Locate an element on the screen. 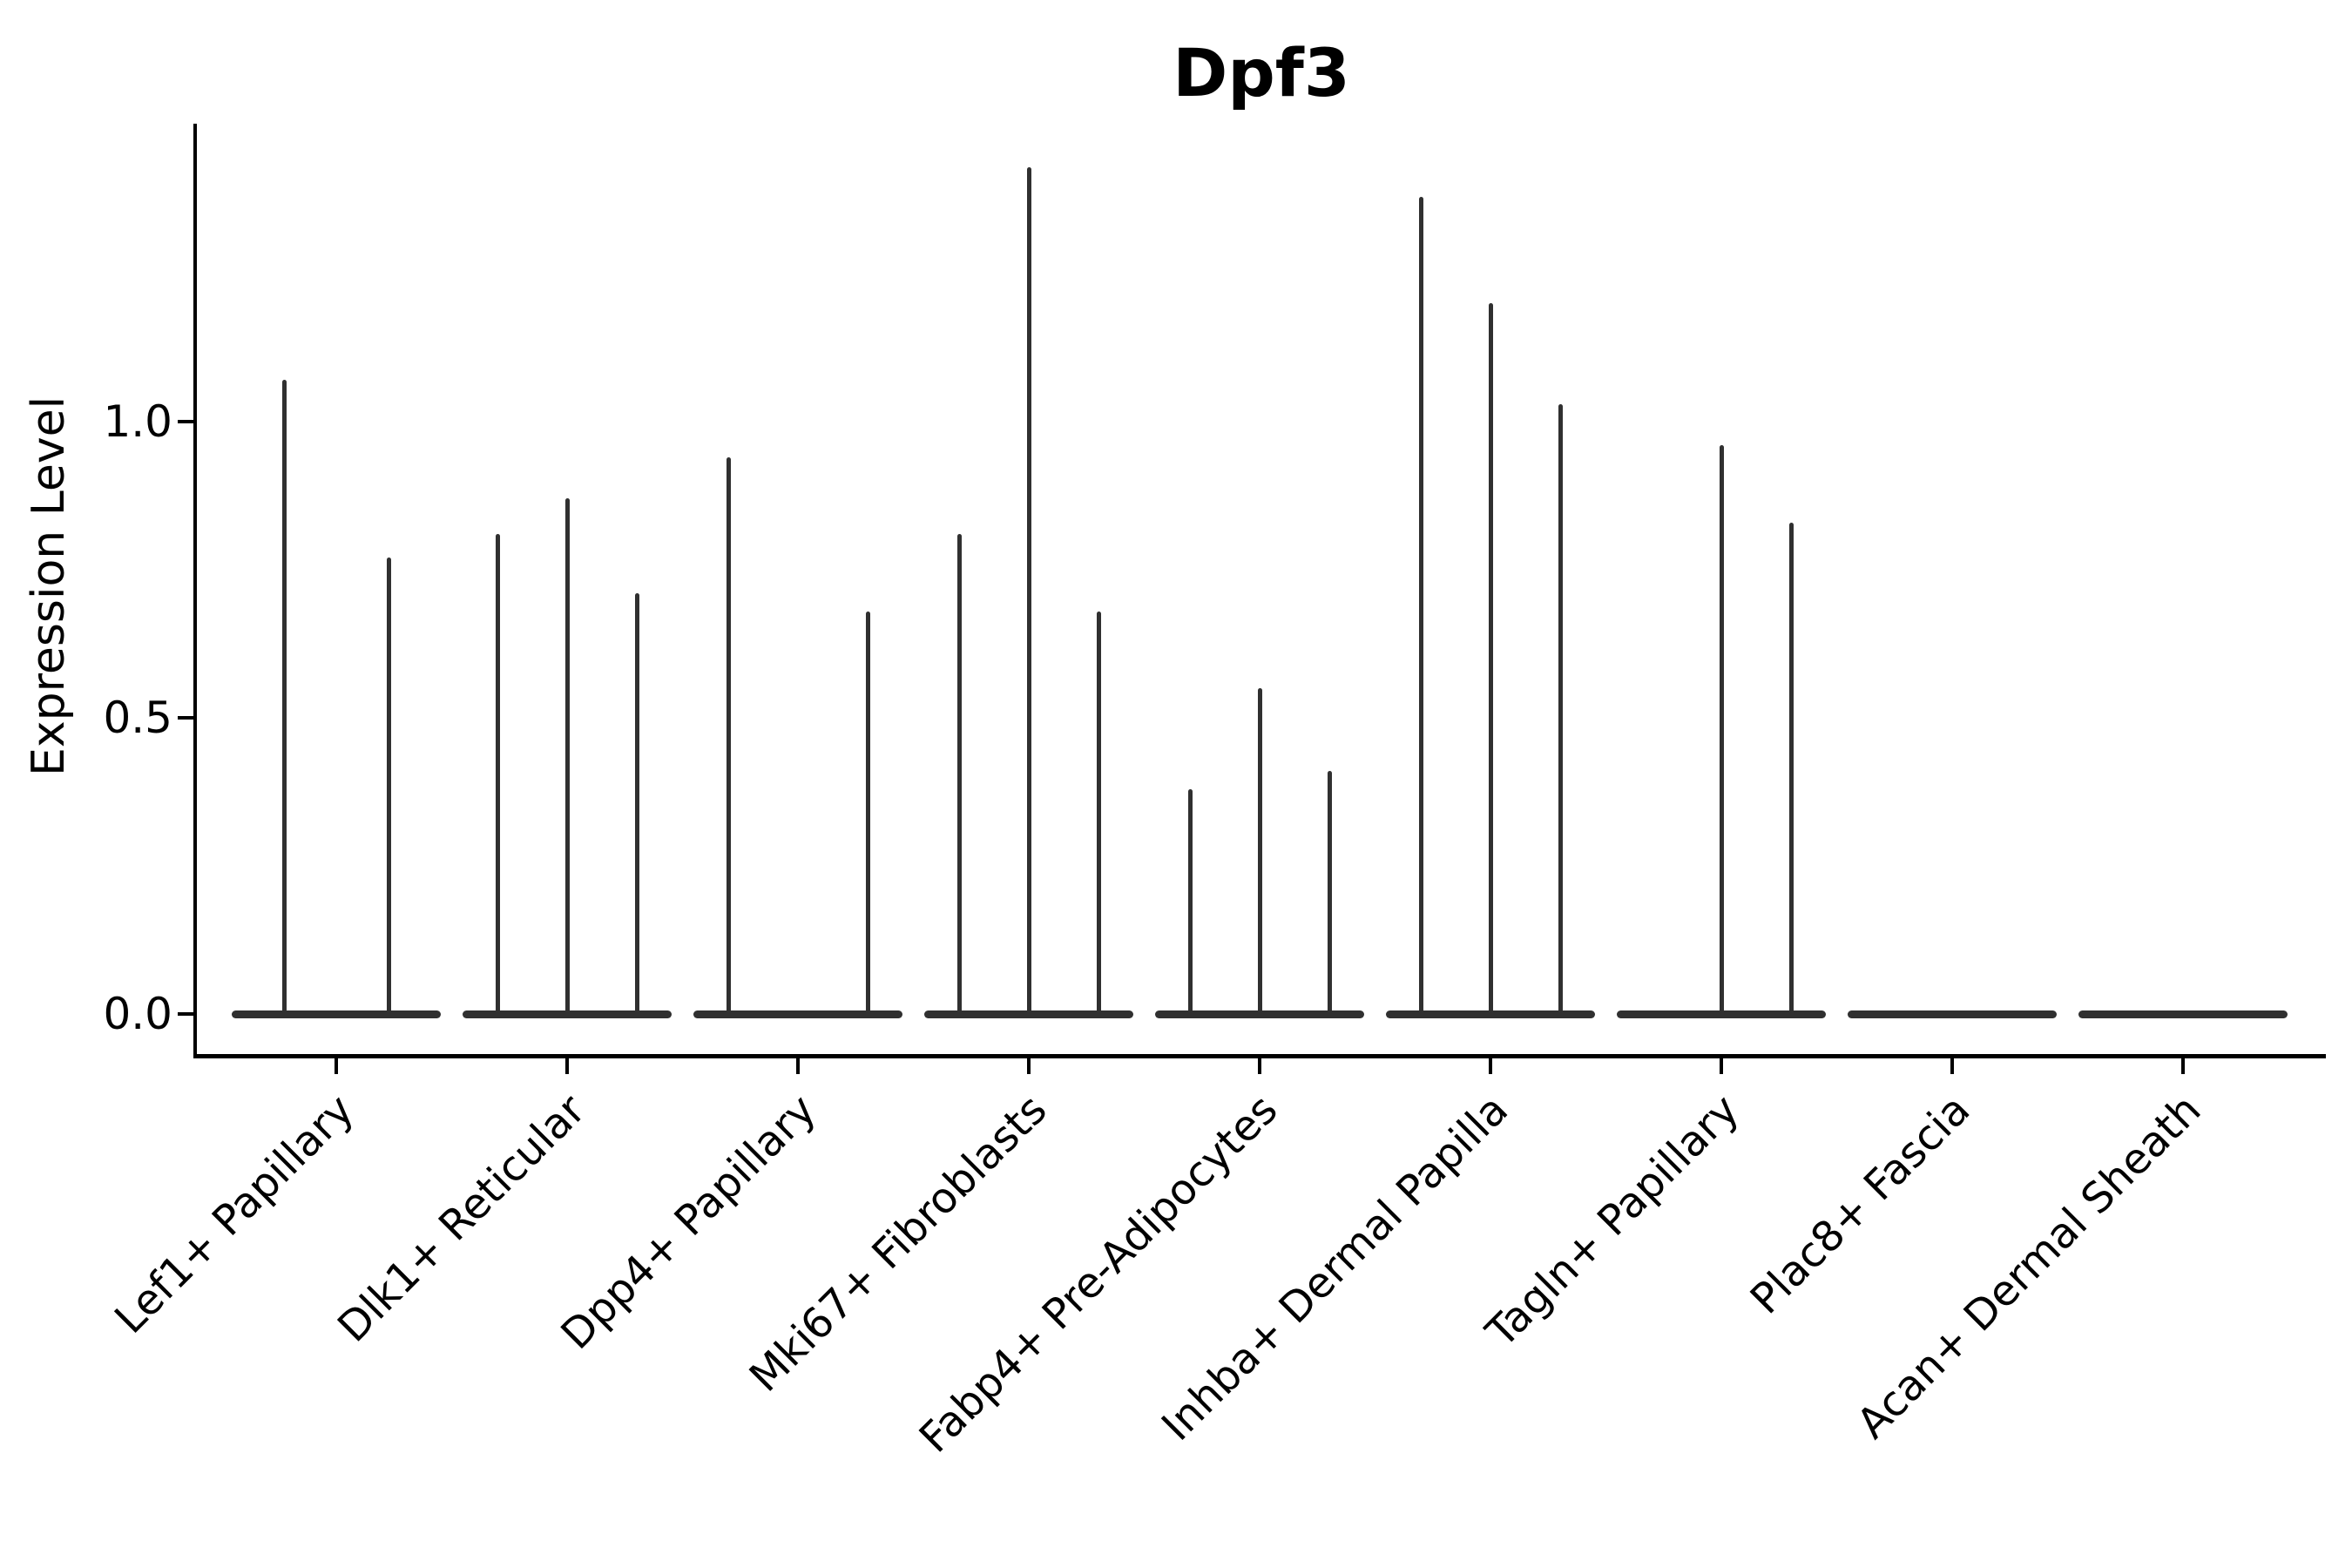 The height and width of the screenshot is (1568, 2352). y-tick-label: 0.0 is located at coordinates (137, 1014).